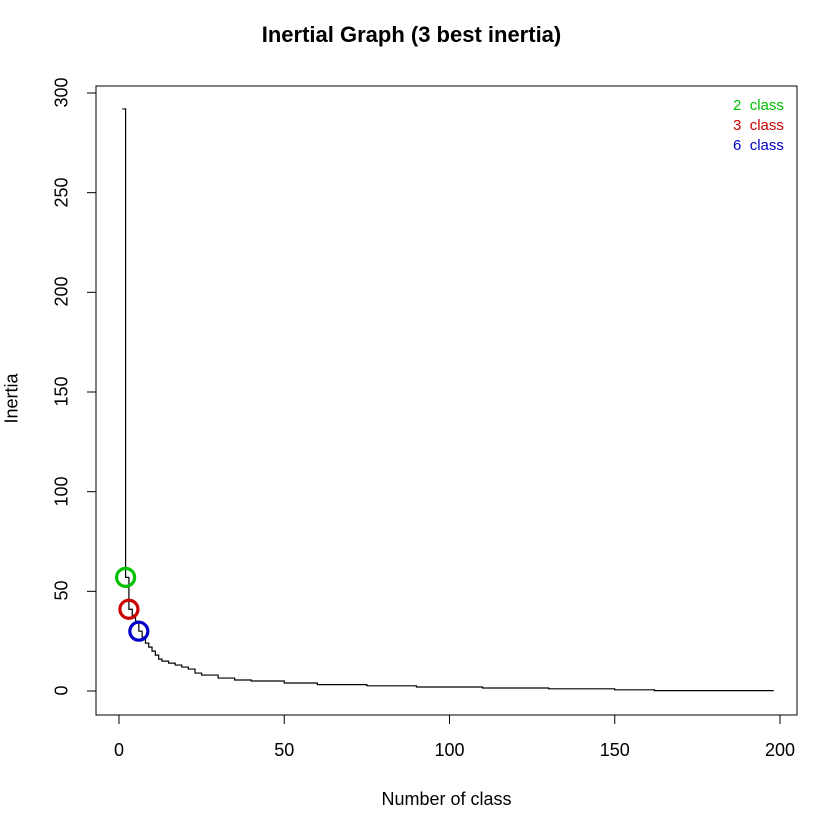  I want to click on chart-title: Inertial Graph (3 best inertia), so click(411, 34).